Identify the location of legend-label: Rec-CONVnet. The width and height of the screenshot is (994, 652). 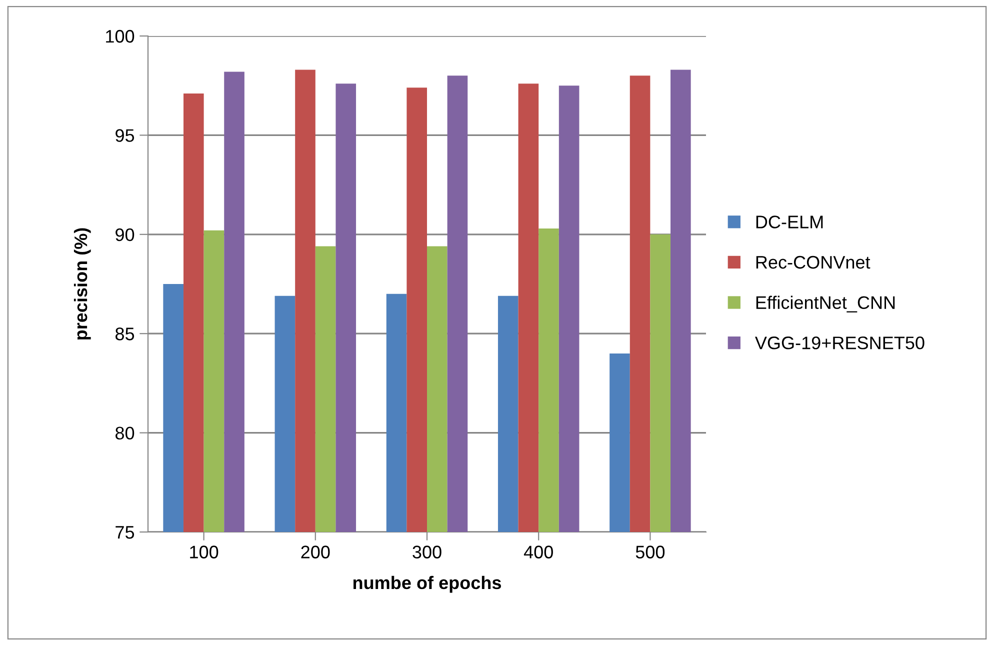
(813, 262).